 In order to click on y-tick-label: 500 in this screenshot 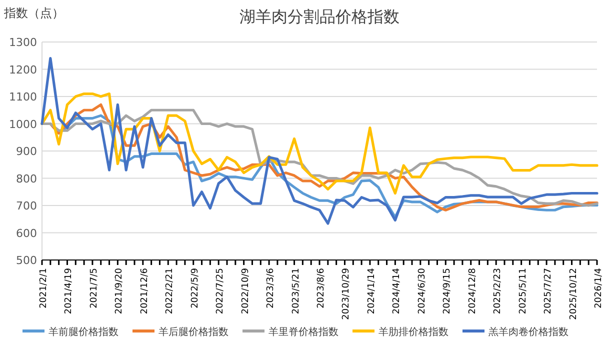, I will do `click(26, 260)`.